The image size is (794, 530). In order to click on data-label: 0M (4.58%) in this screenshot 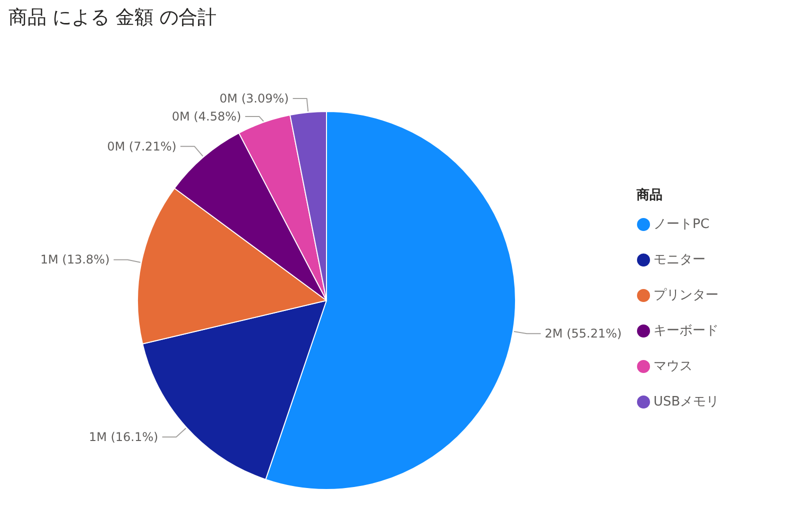, I will do `click(207, 116)`.